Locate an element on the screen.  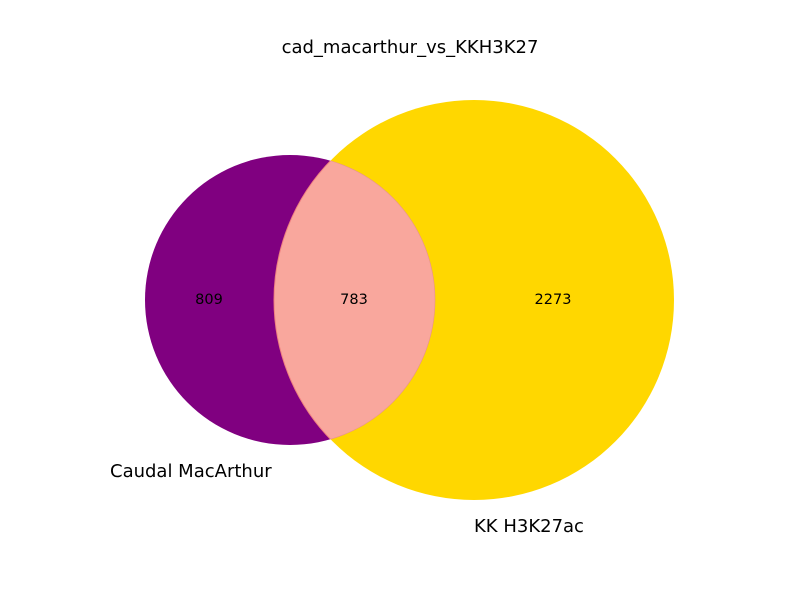
intersection-region is located at coordinates (354, 300).